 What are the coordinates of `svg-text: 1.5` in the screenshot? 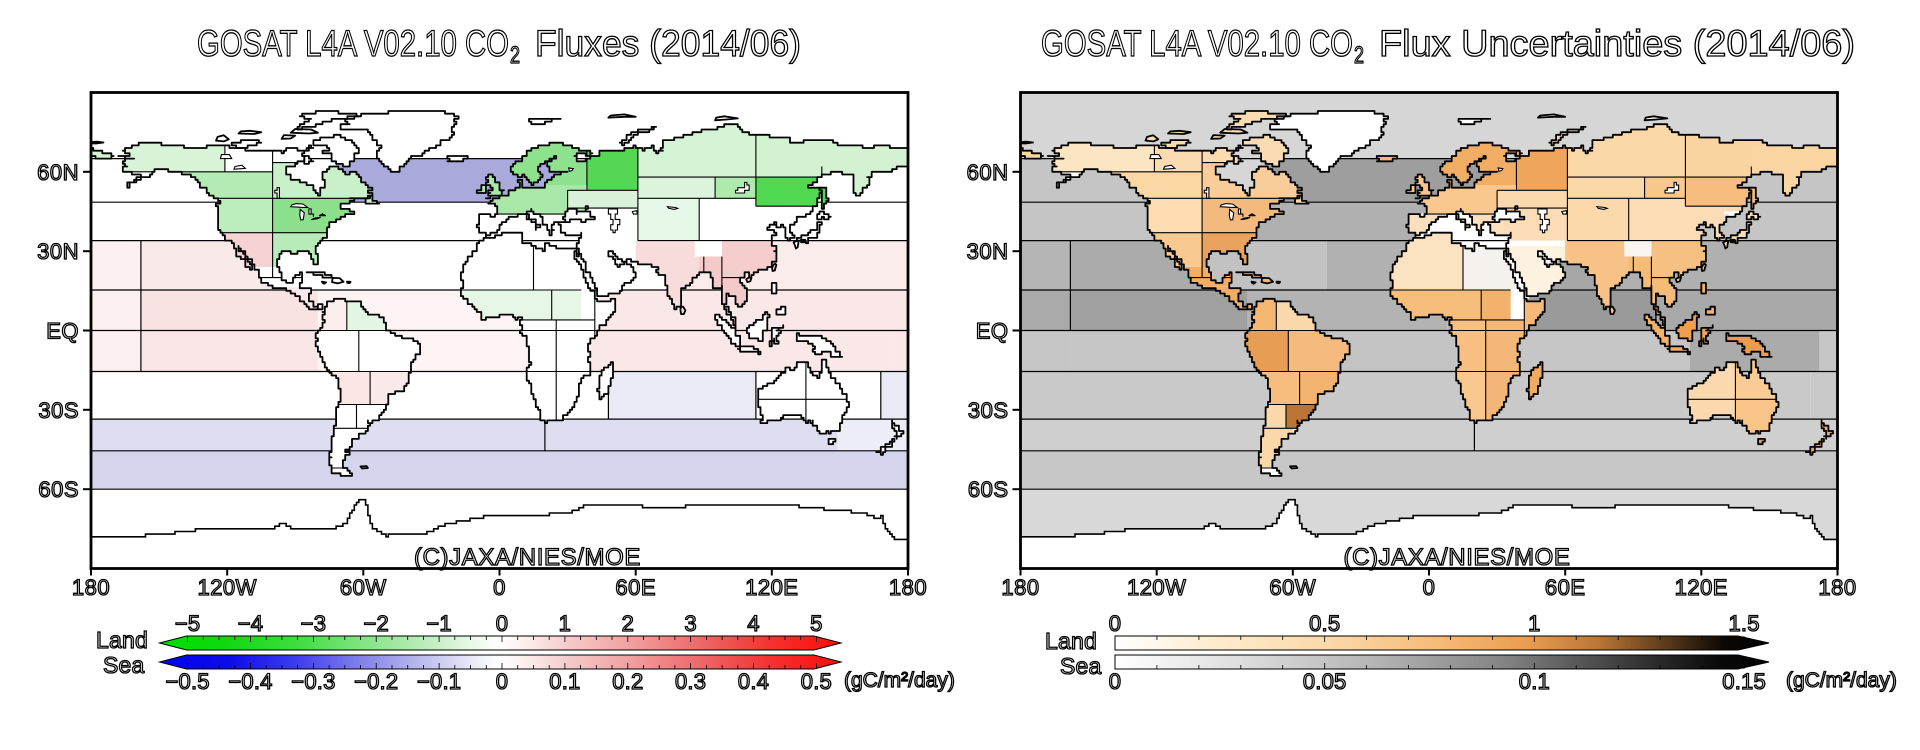 It's located at (1744, 623).